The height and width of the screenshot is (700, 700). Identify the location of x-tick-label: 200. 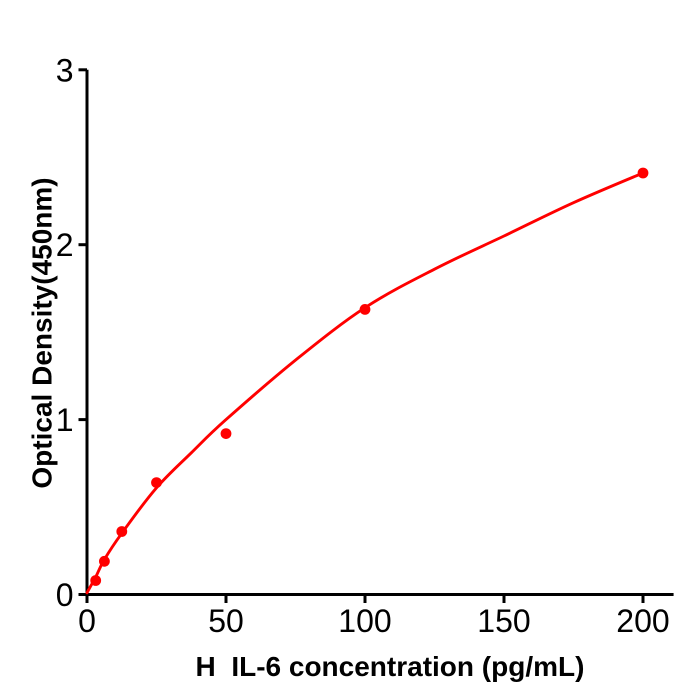
(642, 621).